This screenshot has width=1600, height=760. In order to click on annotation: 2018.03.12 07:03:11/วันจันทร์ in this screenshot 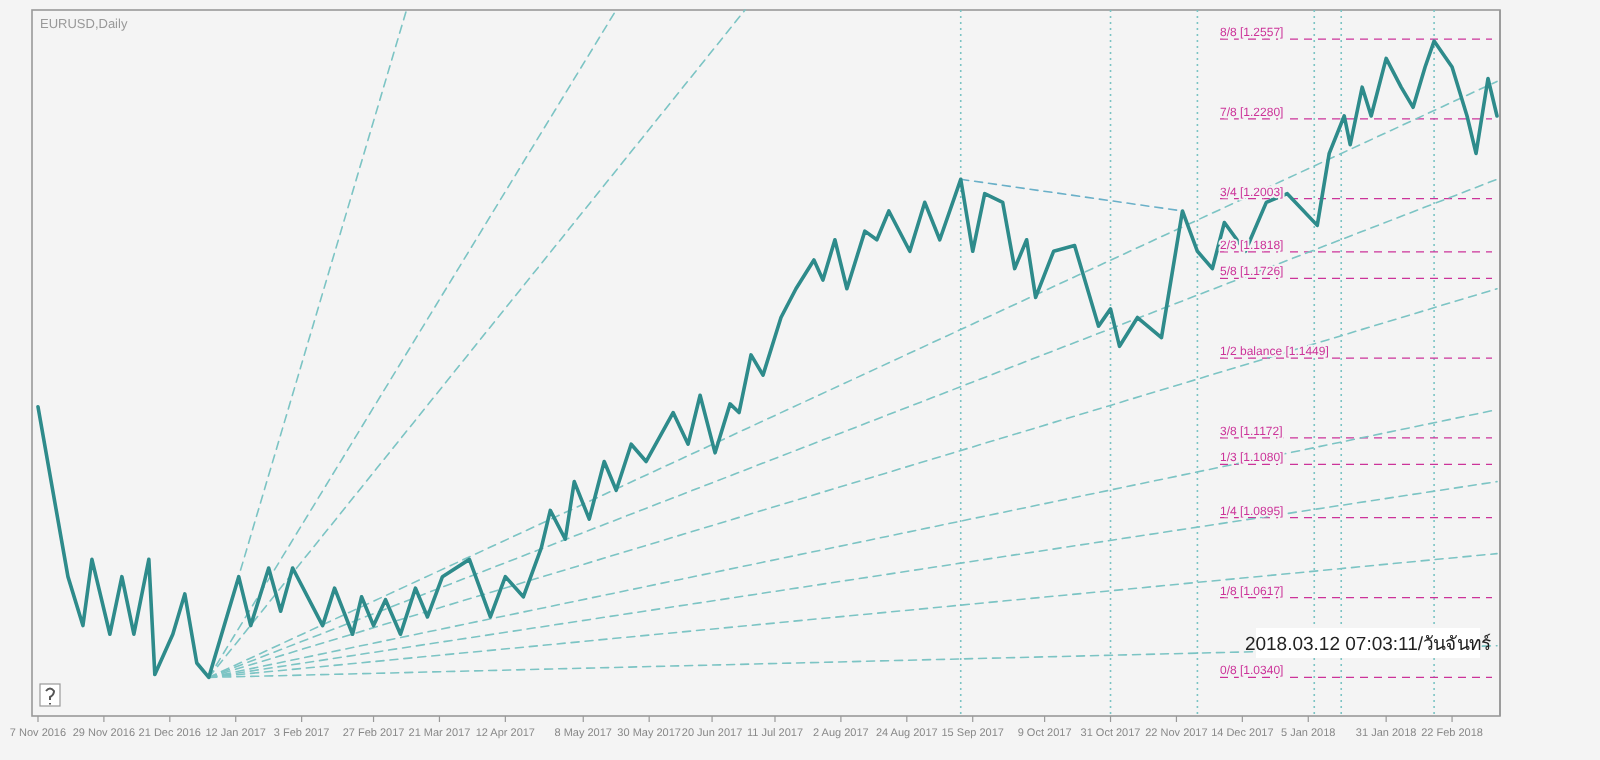, I will do `click(1368, 644)`.